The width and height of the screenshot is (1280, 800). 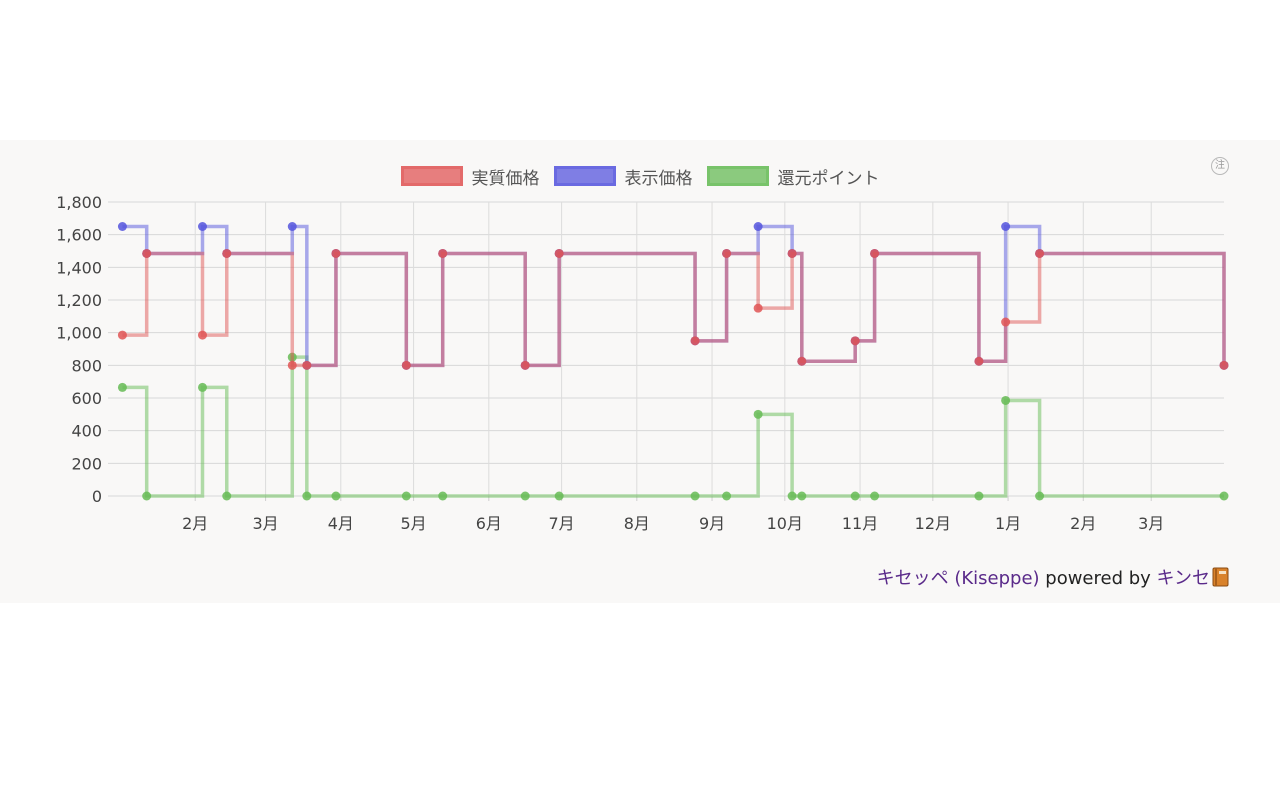 What do you see at coordinates (79, 267) in the screenshot?
I see `y-tick-label: 1,400` at bounding box center [79, 267].